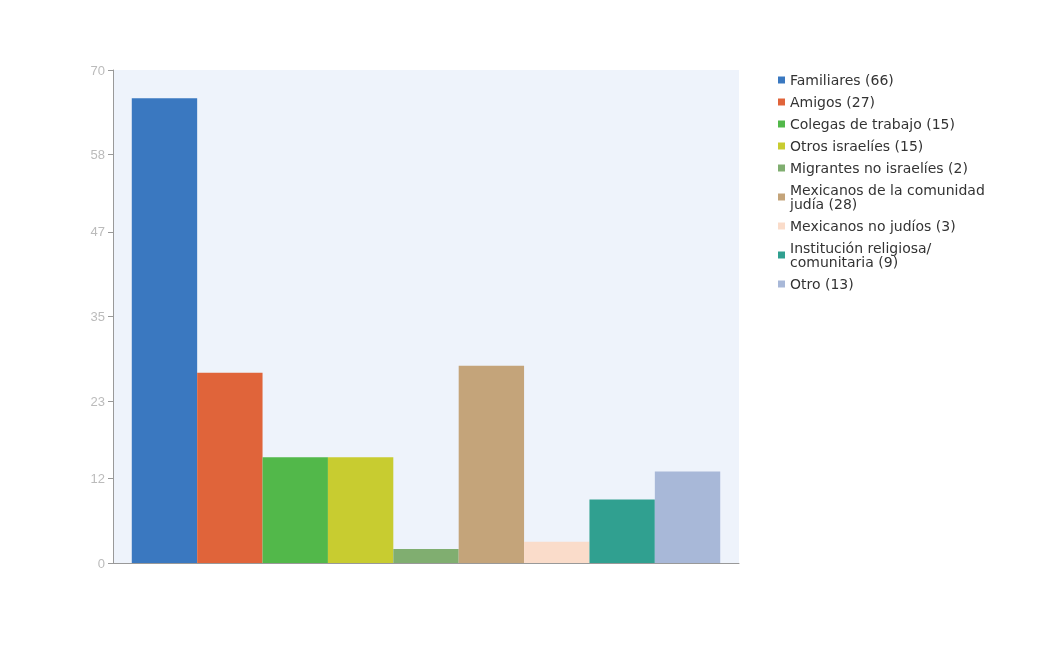 This screenshot has width=1047, height=660. What do you see at coordinates (822, 284) in the screenshot?
I see `legend-label: Otro (13)` at bounding box center [822, 284].